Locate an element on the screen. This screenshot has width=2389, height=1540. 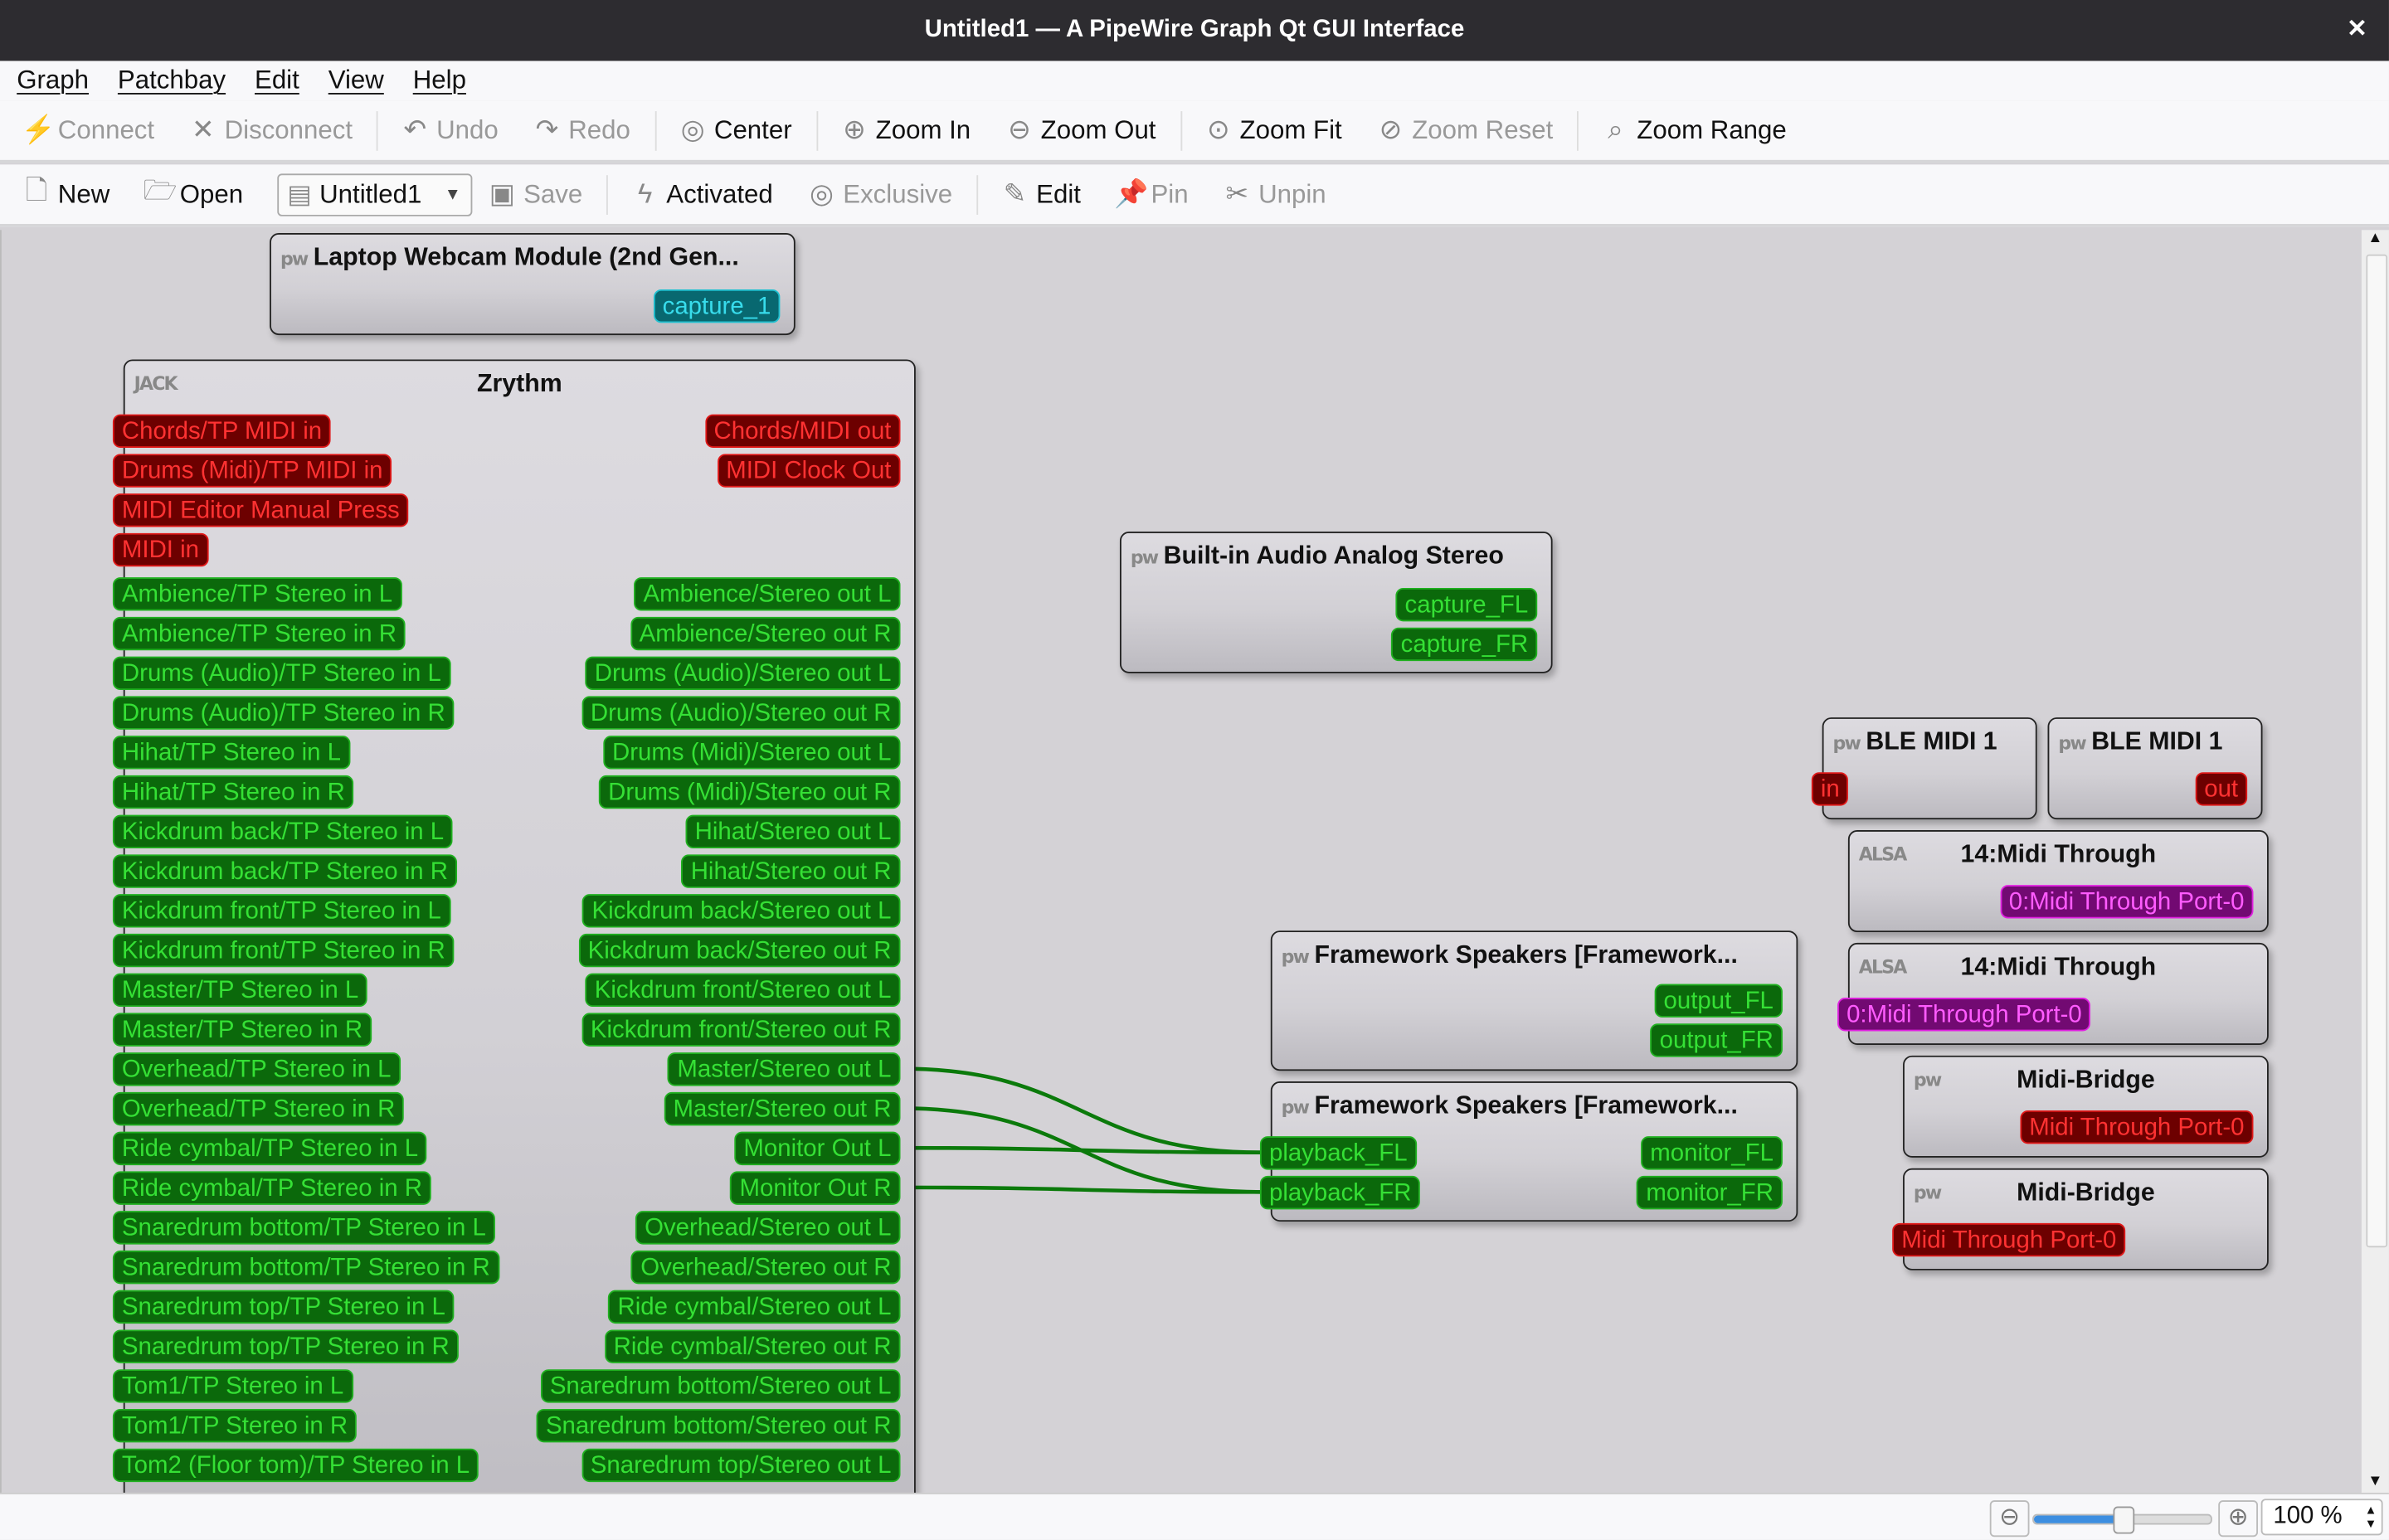
disconnect-button: ✕ Disconnect is located at coordinates (270, 131).